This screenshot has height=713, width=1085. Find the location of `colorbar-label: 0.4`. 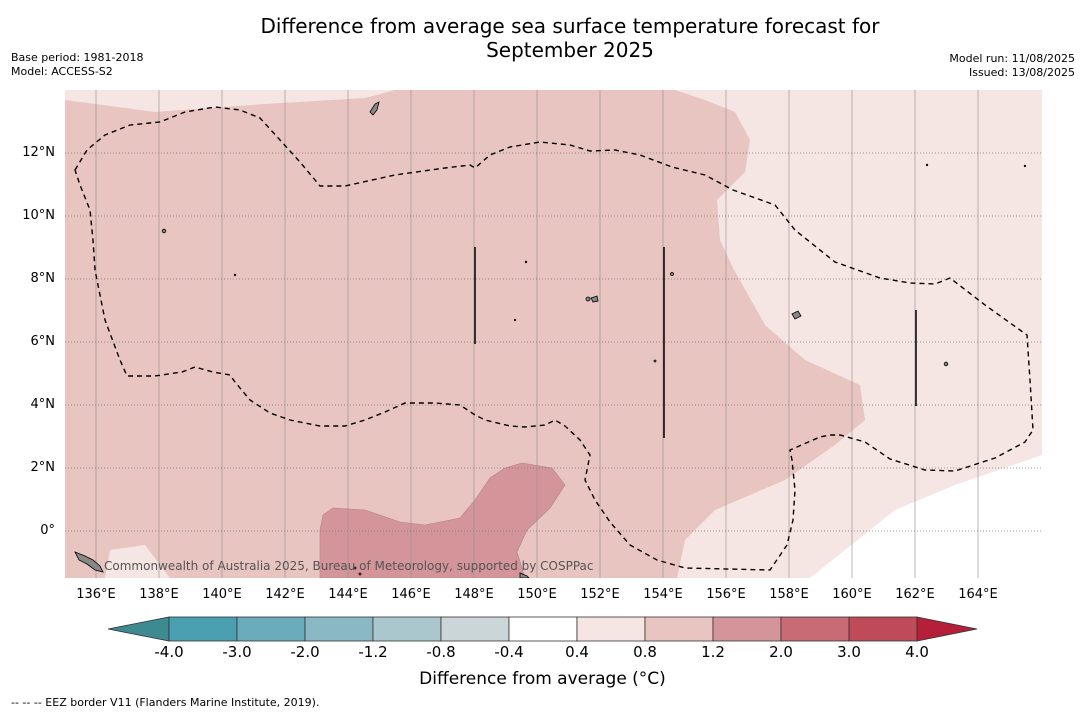

colorbar-label: 0.4 is located at coordinates (577, 652).